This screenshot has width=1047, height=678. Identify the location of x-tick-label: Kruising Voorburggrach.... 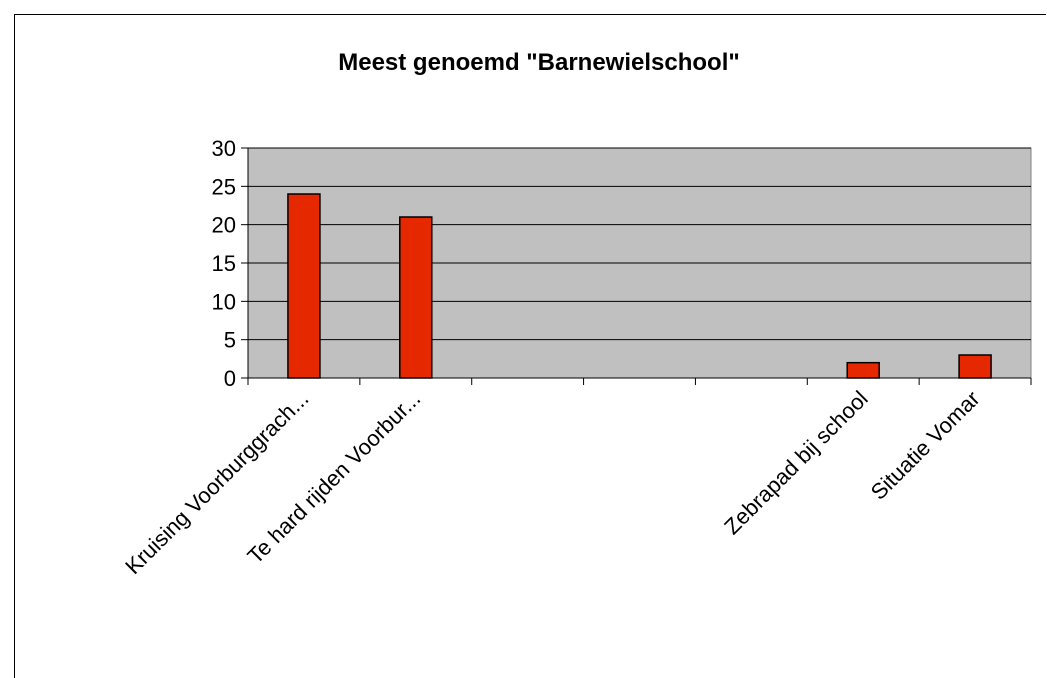
(216, 482).